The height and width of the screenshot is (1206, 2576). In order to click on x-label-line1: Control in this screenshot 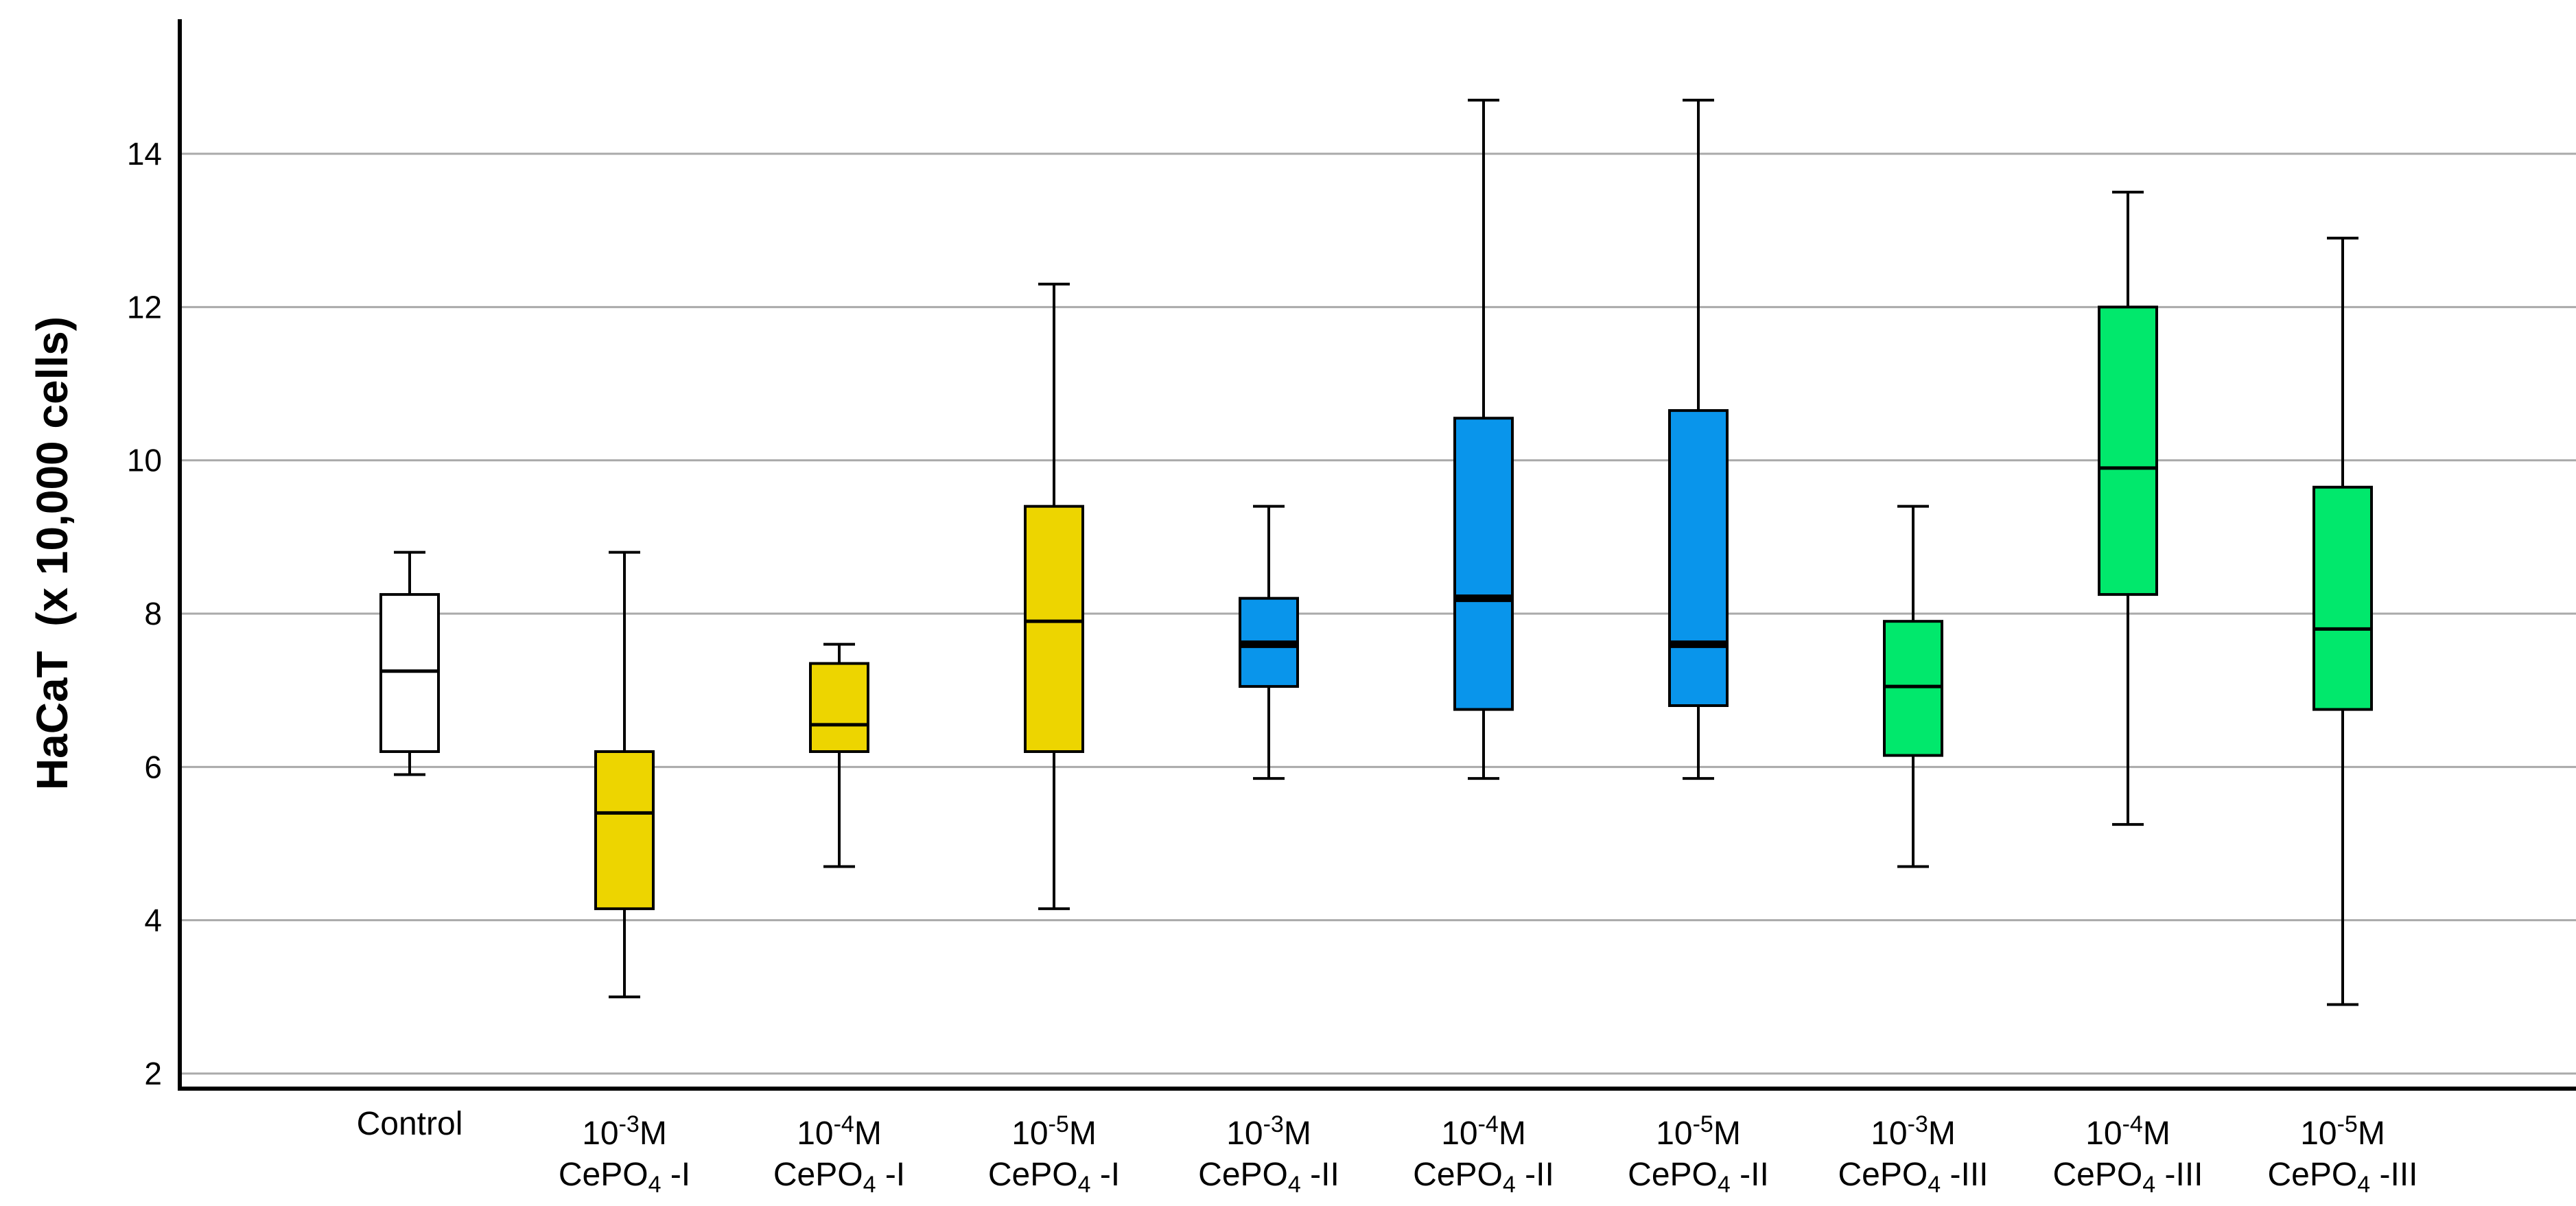, I will do `click(409, 1124)`.